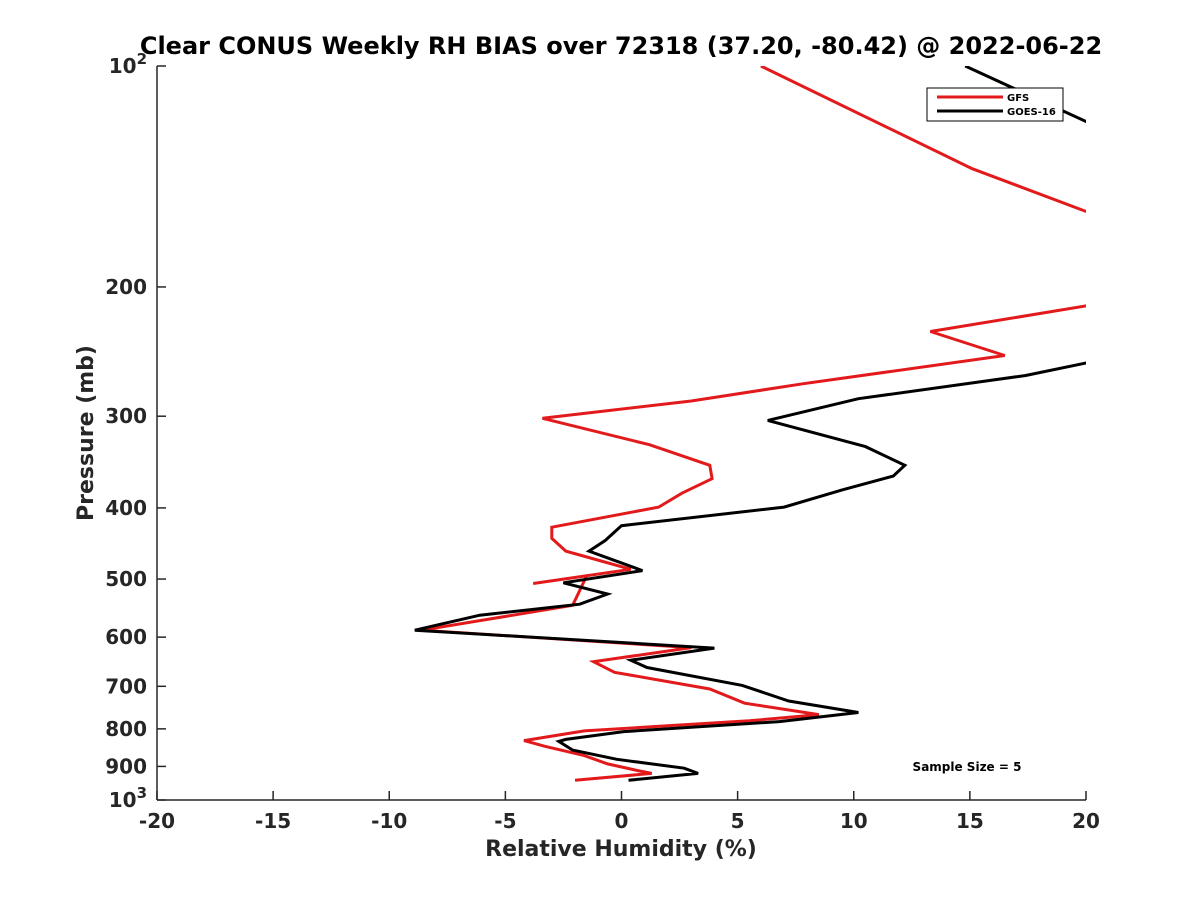 The height and width of the screenshot is (900, 1200). What do you see at coordinates (1031, 112) in the screenshot?
I see `legend-label: GOES-16` at bounding box center [1031, 112].